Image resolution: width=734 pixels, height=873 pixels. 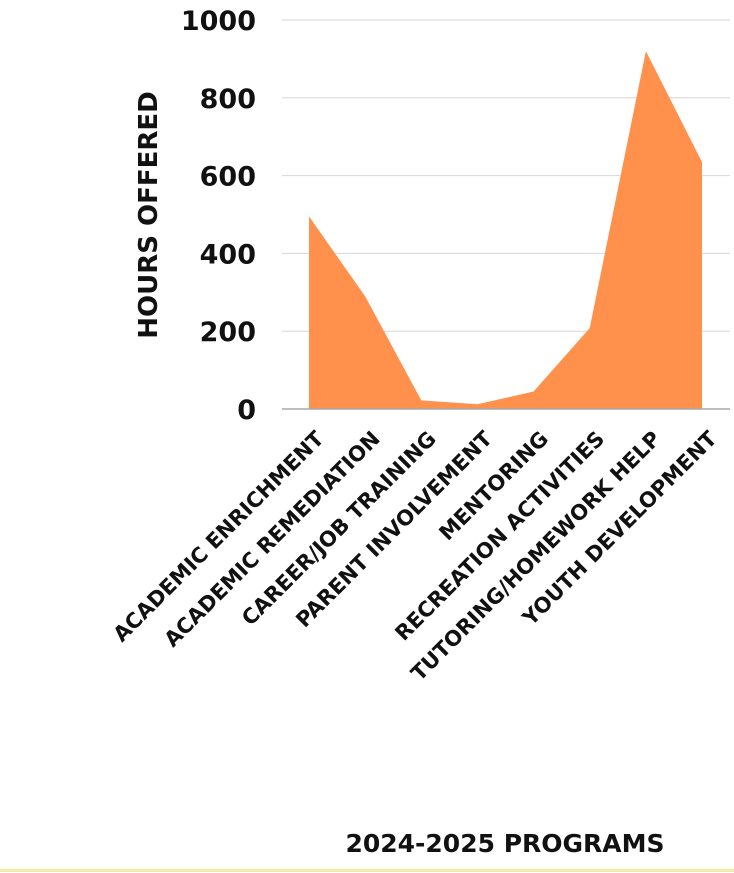 What do you see at coordinates (228, 99) in the screenshot?
I see `y-tick-label: 800` at bounding box center [228, 99].